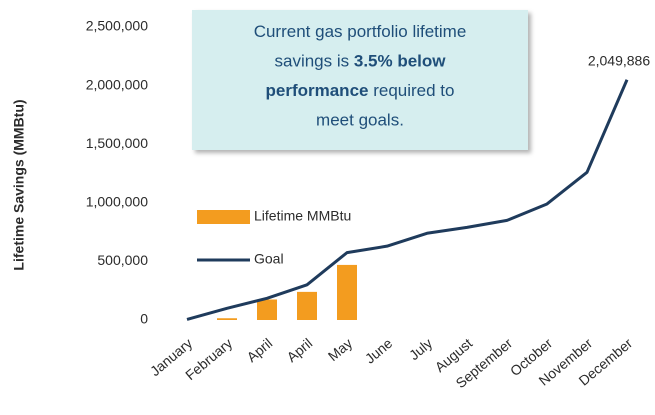 This screenshot has width=655, height=415. Describe the element at coordinates (144, 319) in the screenshot. I see `y-tick-label: 0` at that location.